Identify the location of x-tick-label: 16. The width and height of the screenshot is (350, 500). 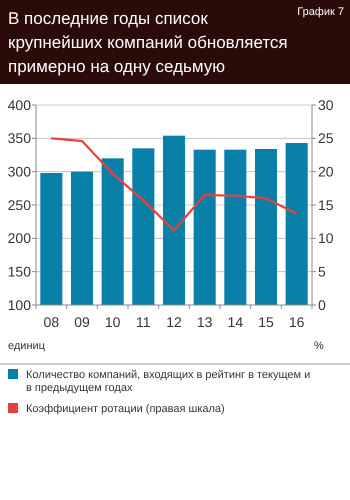
(296, 322).